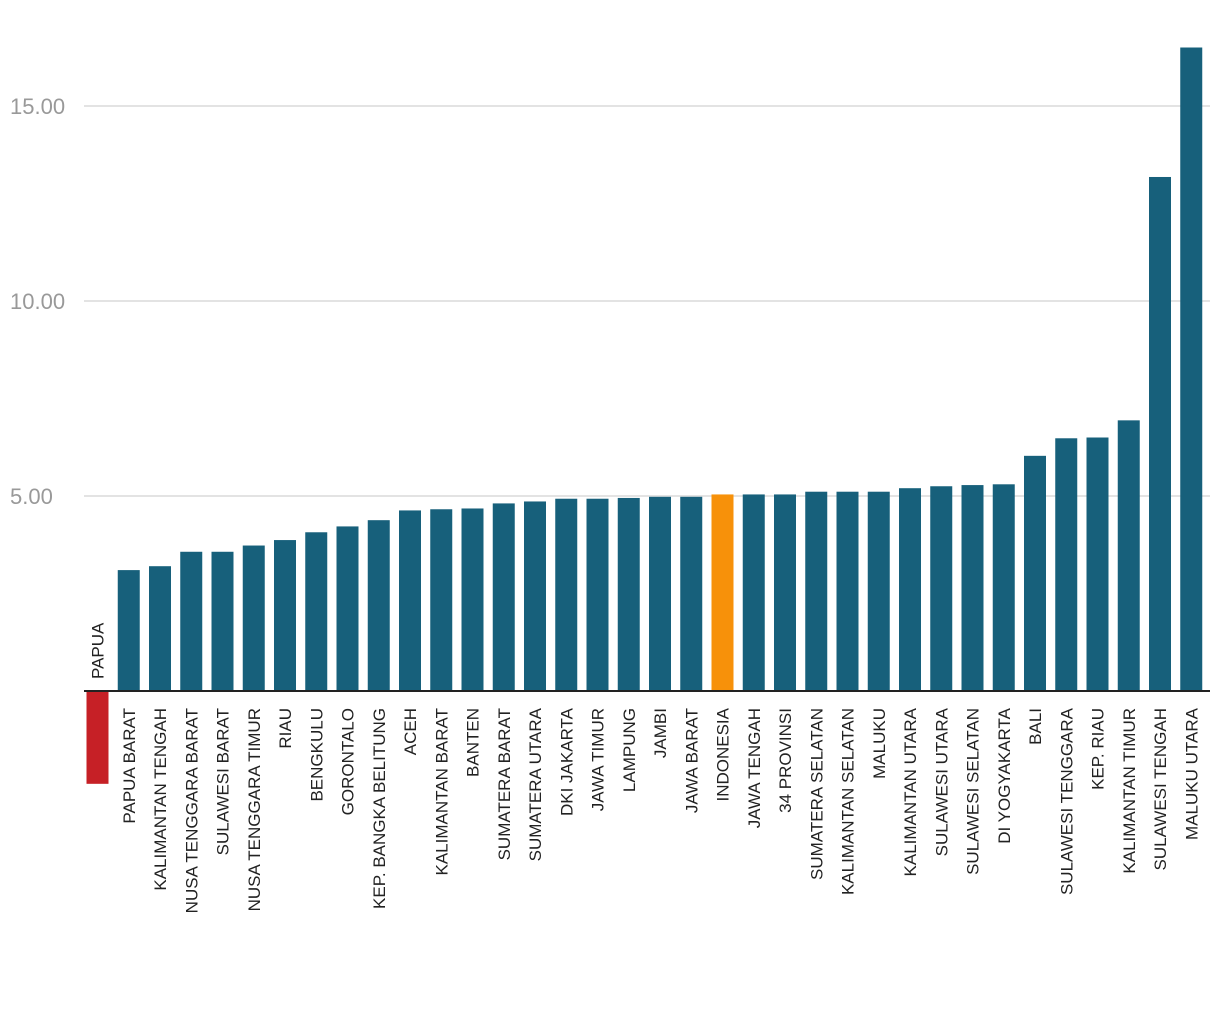 This screenshot has width=1220, height=1025. Describe the element at coordinates (1098, 749) in the screenshot. I see `x-category-label: KEP. RIAU` at that location.